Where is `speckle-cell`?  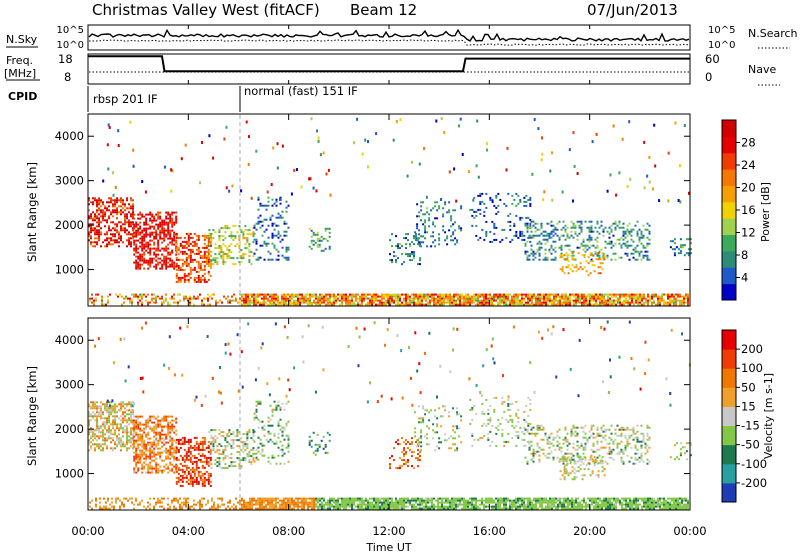 speckle-cell is located at coordinates (108, 169).